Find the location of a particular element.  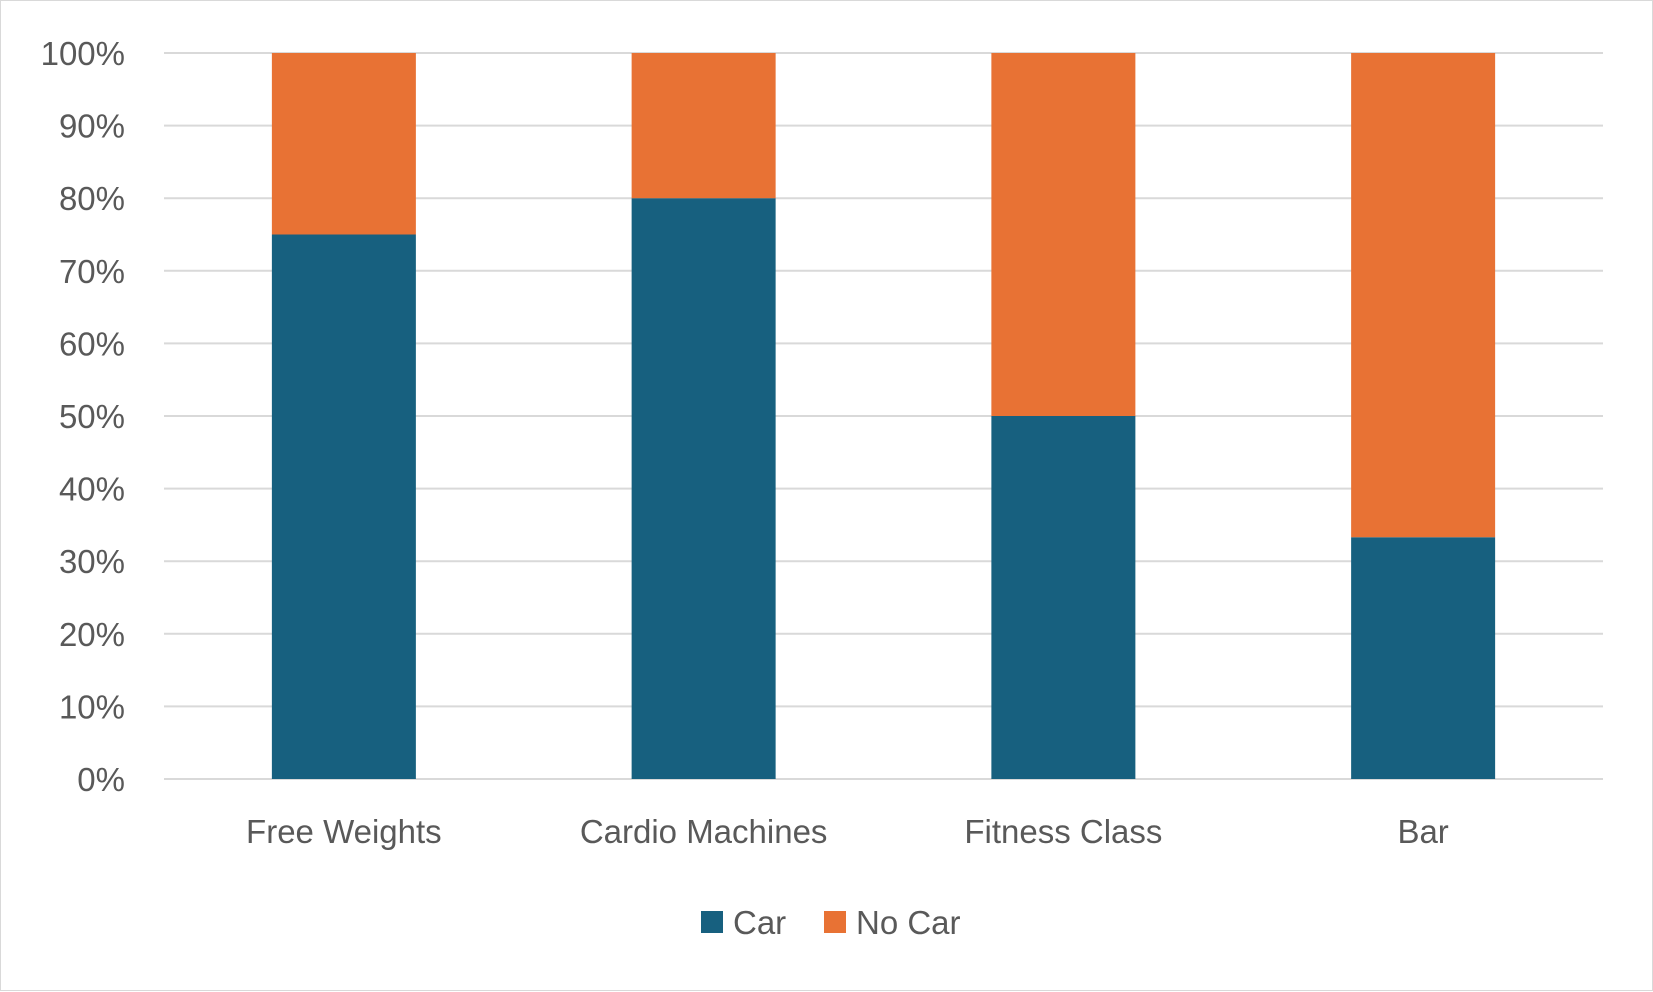

y-tick-label: 100% is located at coordinates (83, 53).